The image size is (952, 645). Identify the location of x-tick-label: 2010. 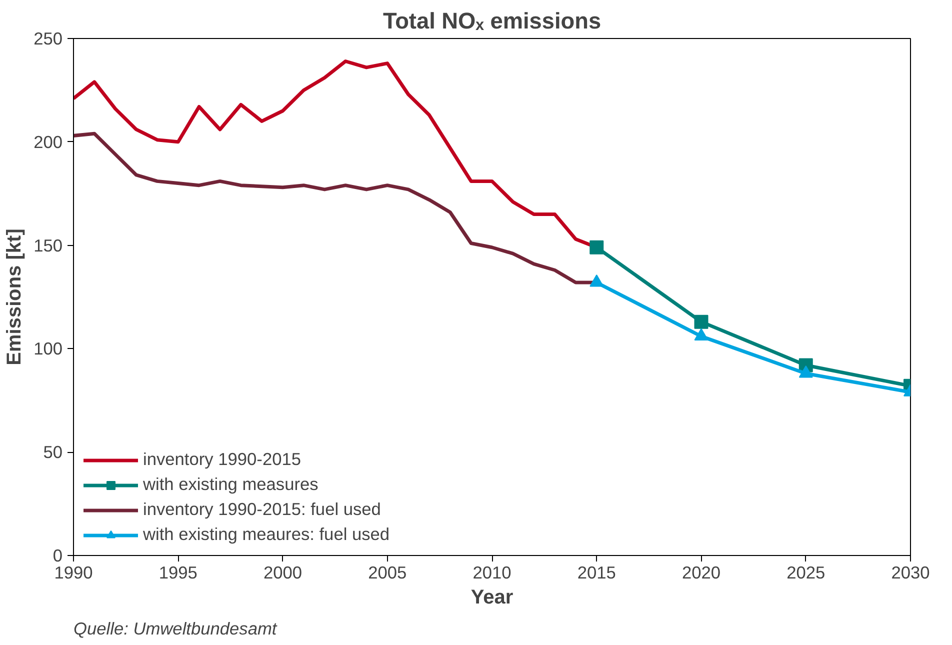
(492, 572).